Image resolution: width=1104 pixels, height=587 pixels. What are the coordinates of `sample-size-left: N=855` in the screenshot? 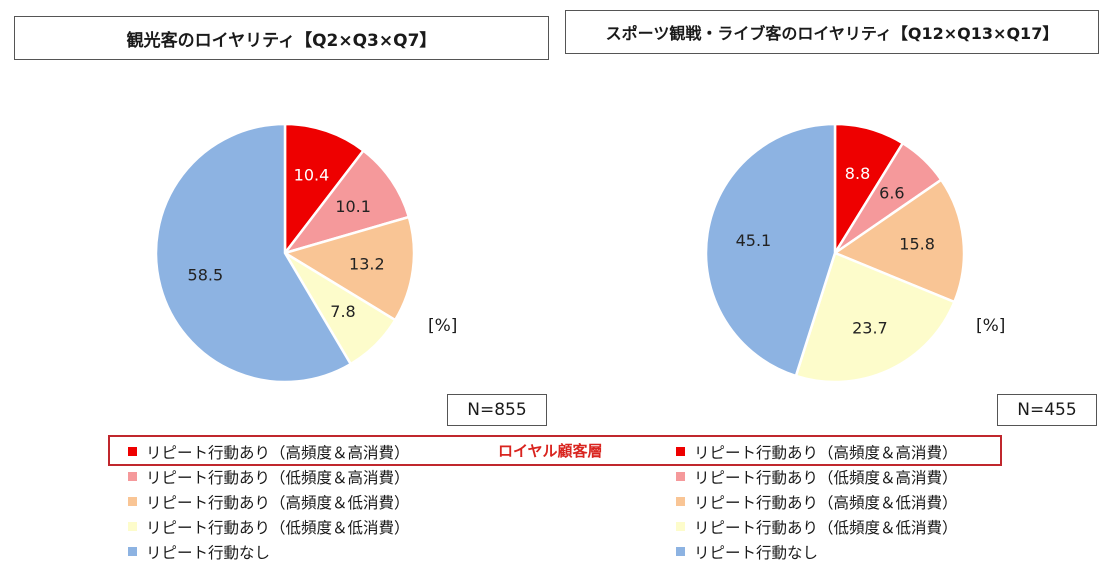 It's located at (497, 410).